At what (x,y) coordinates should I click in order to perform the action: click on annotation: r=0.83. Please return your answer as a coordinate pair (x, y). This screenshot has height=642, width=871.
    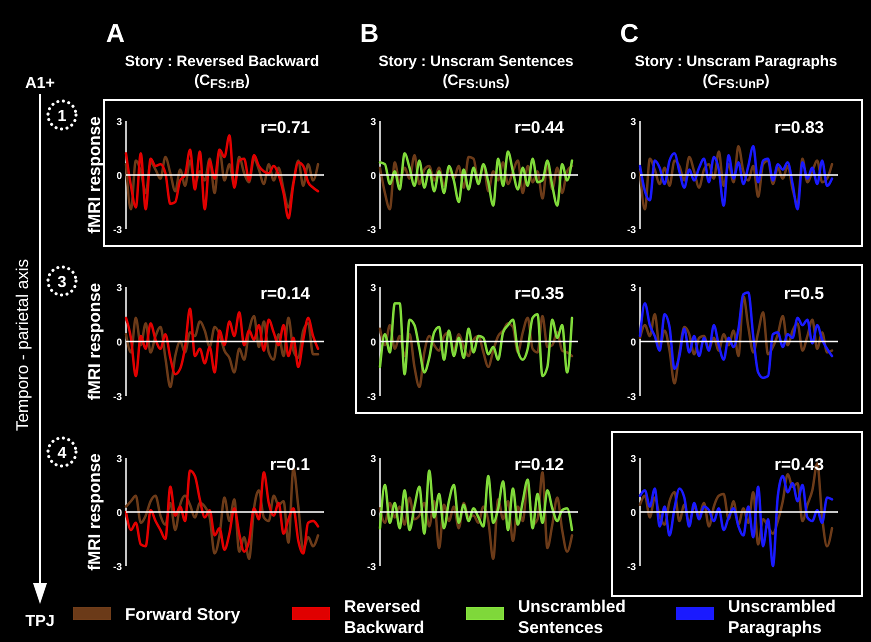
    Looking at the image, I should click on (799, 127).